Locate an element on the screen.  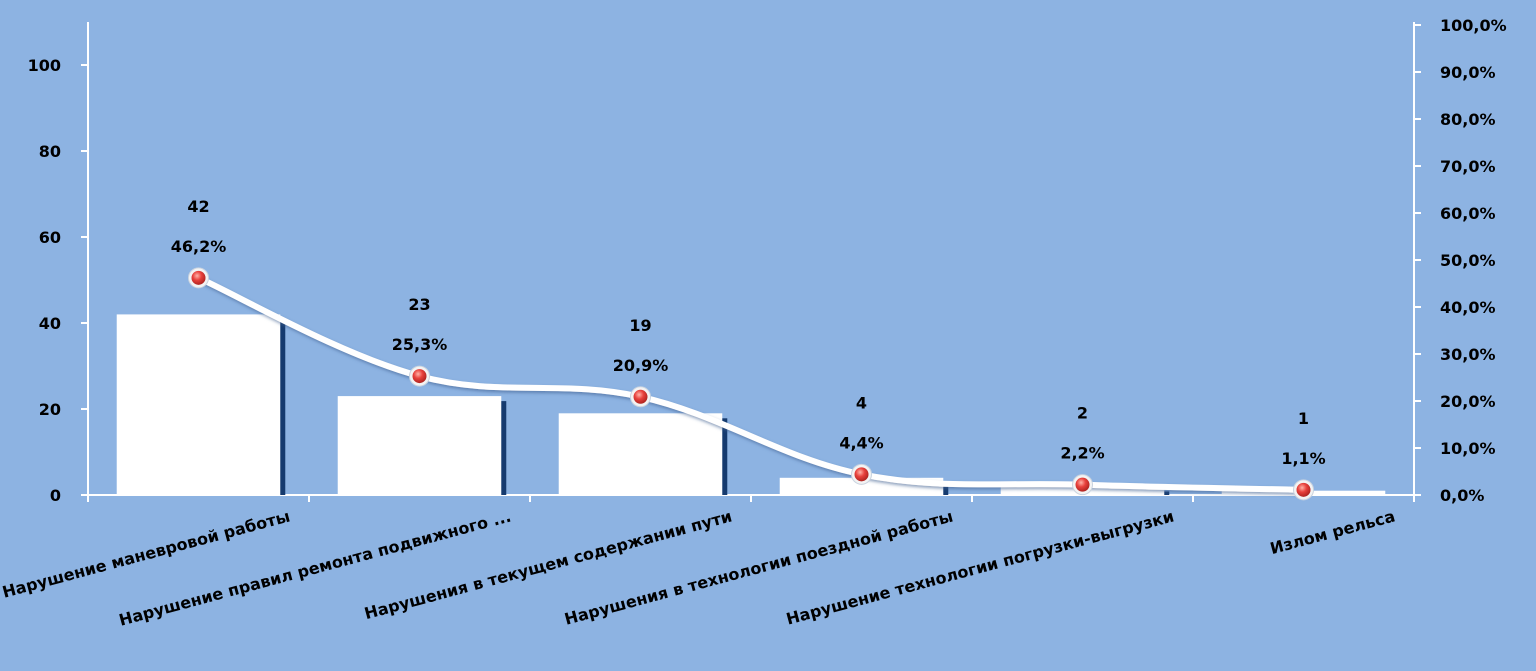
right-axis-tick-label: 0,0% is located at coordinates (1462, 495).